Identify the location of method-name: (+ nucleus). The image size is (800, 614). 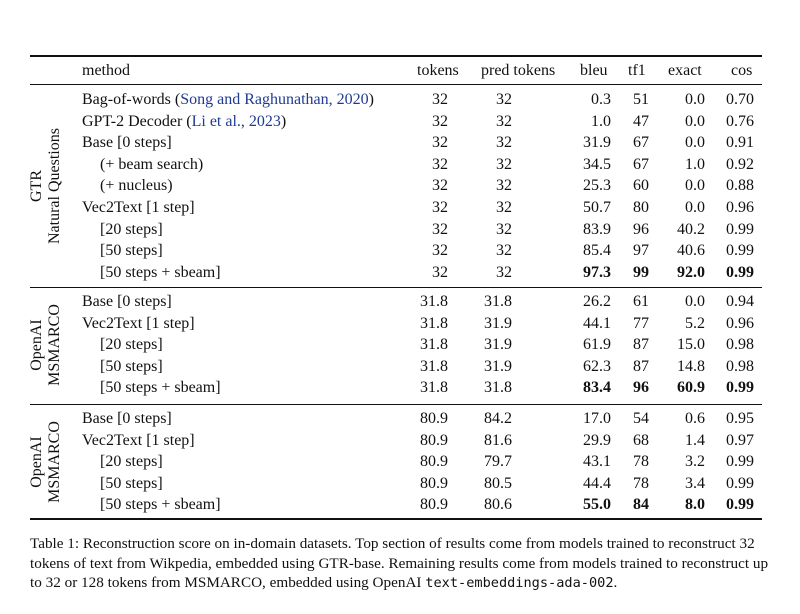
(136, 186).